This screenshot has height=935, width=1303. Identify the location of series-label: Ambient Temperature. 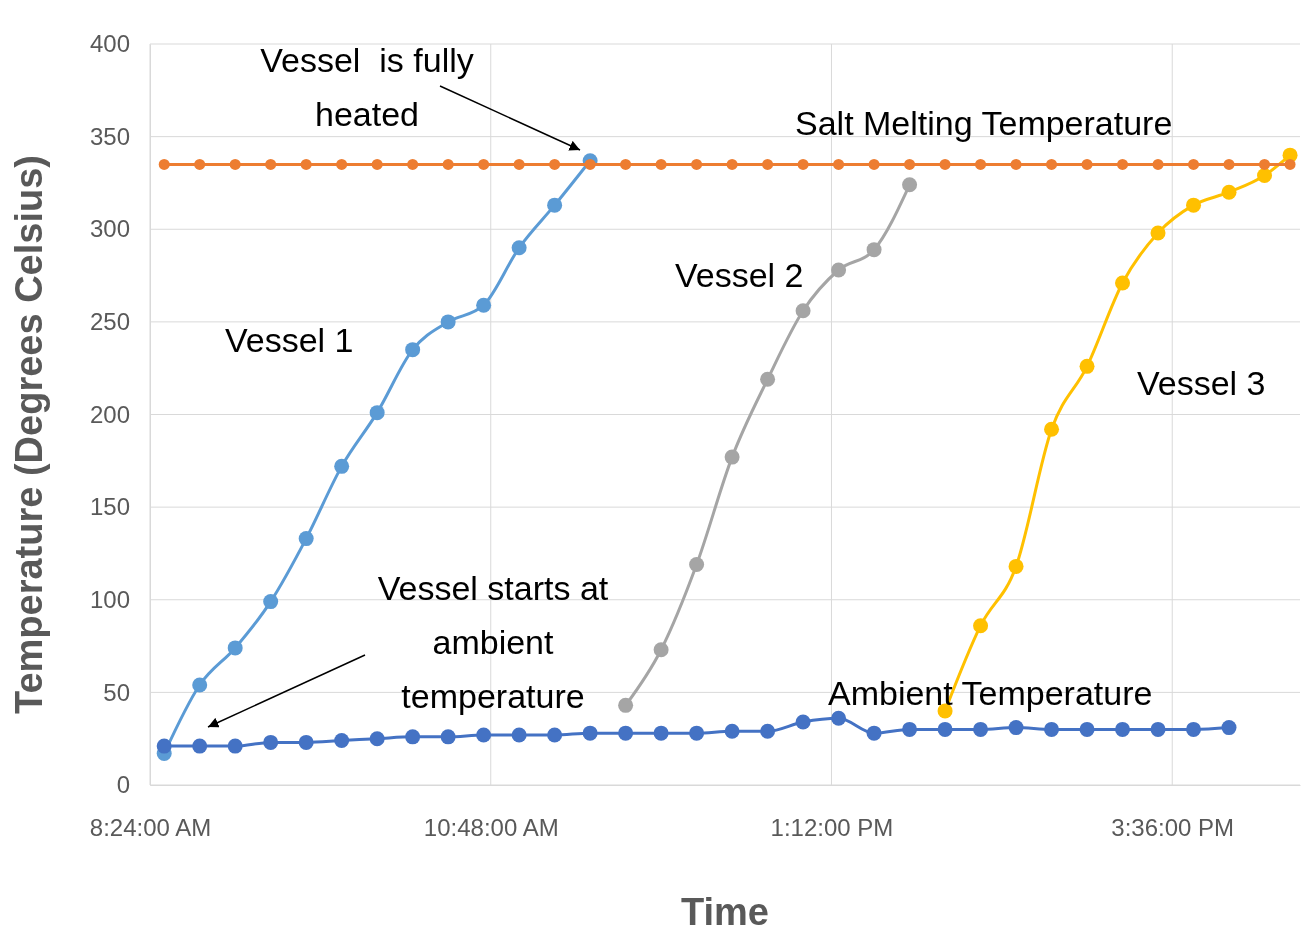
(990, 693).